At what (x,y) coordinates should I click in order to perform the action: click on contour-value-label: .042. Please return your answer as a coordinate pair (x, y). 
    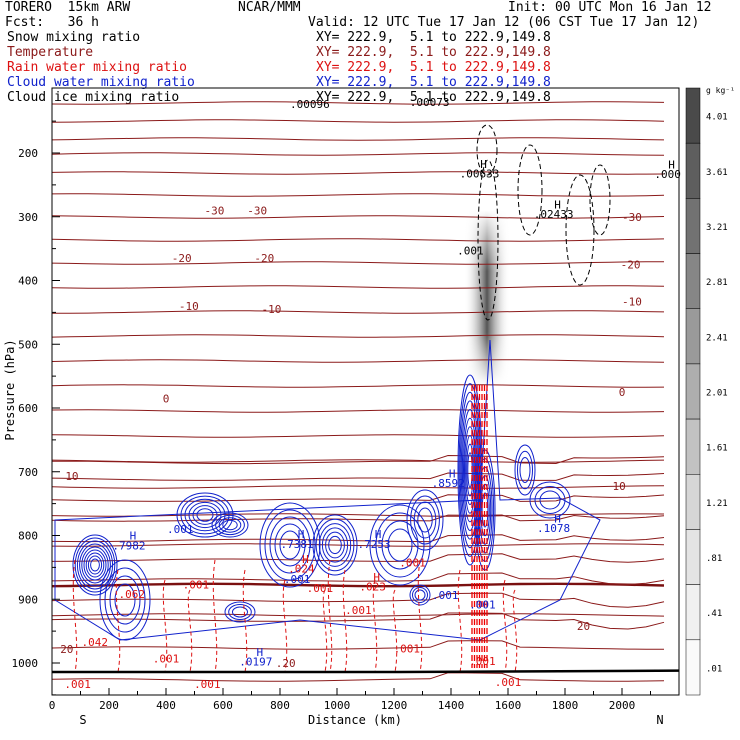
    Looking at the image, I should click on (95, 642).